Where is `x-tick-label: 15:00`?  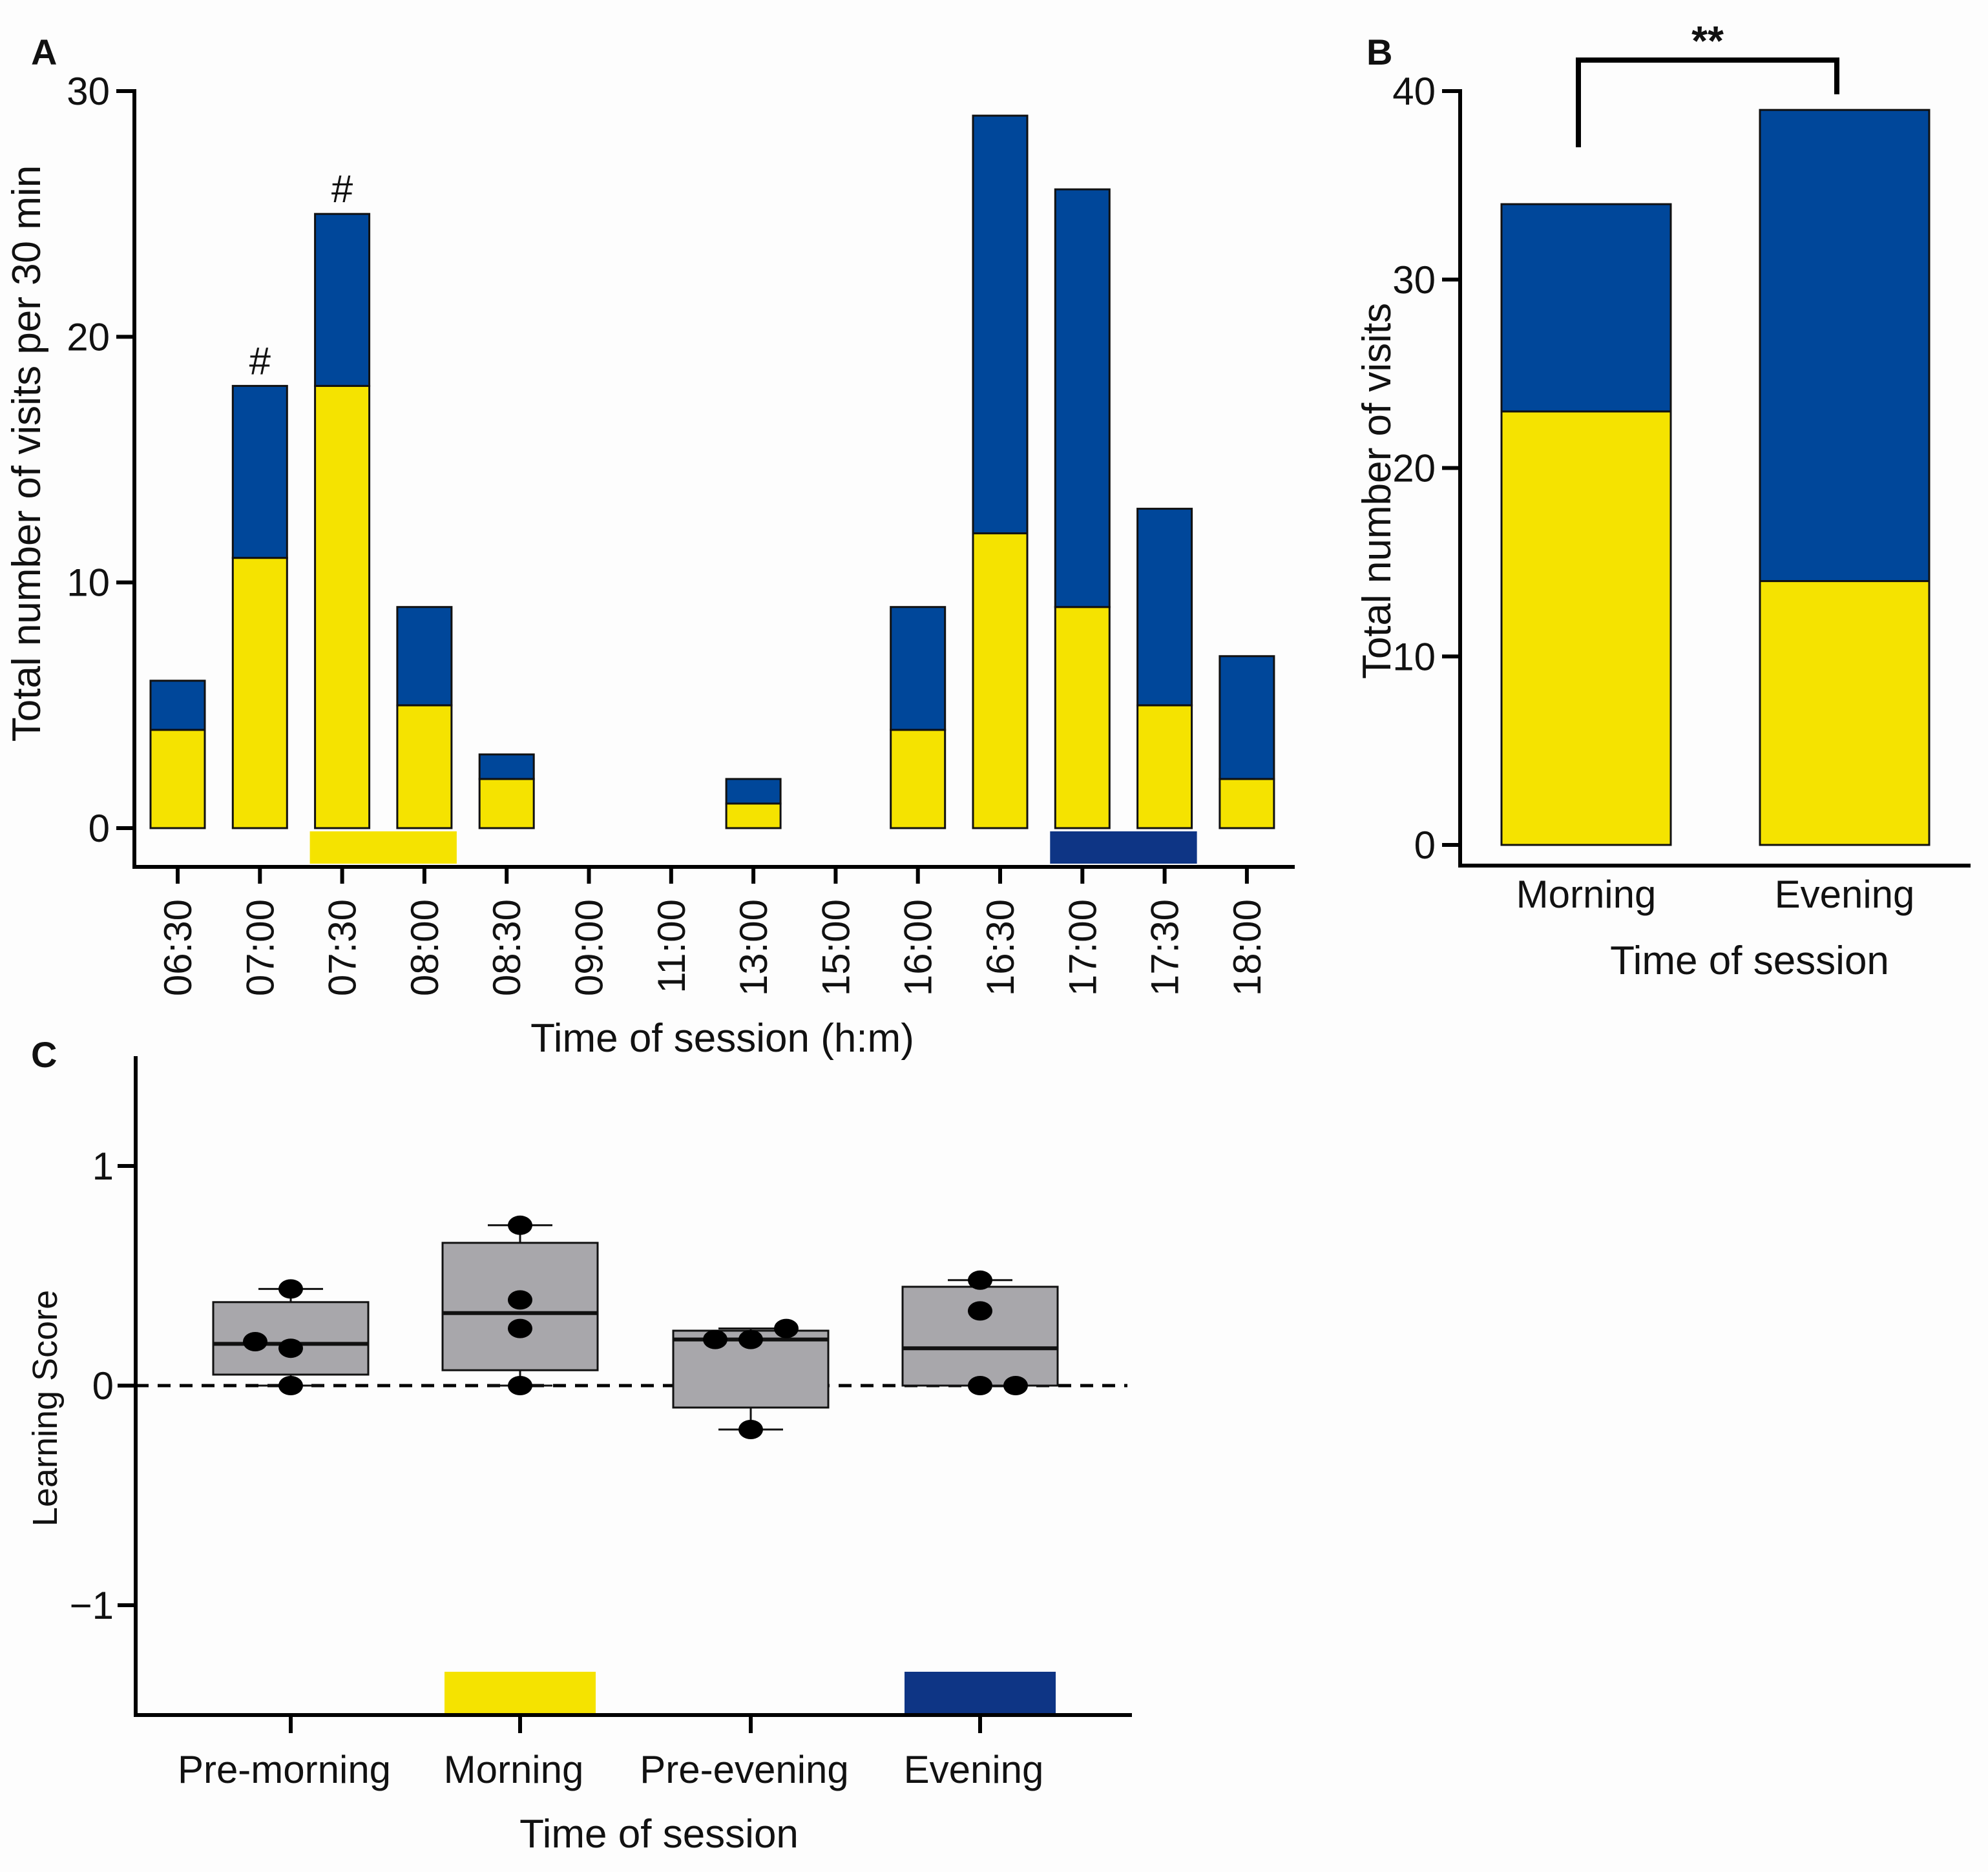 x-tick-label: 15:00 is located at coordinates (835, 948).